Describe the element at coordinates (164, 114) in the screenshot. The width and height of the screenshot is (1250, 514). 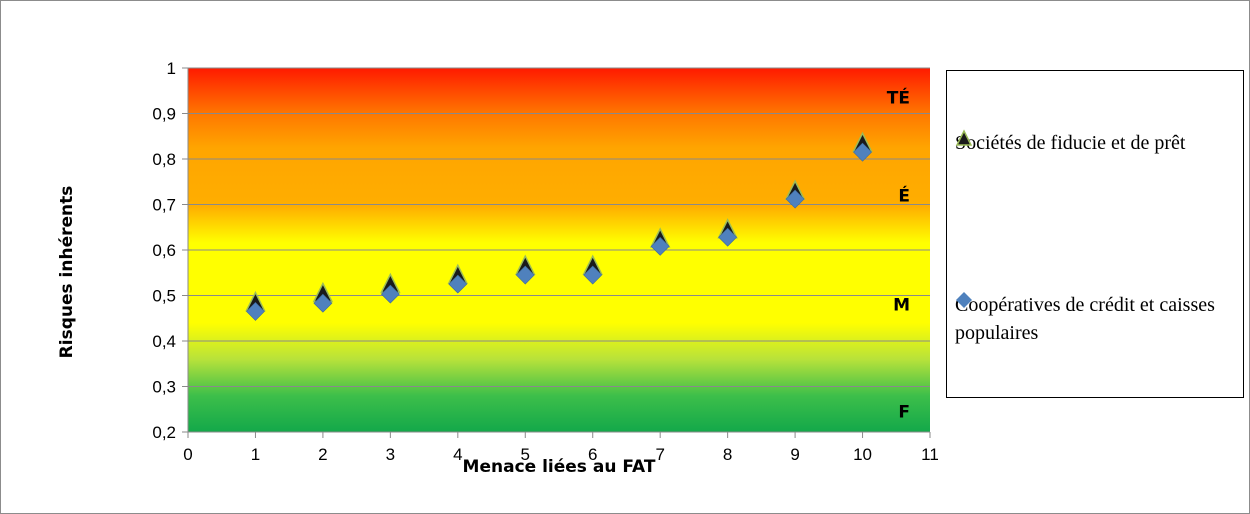
I see `y-tick-label: 0,9` at that location.